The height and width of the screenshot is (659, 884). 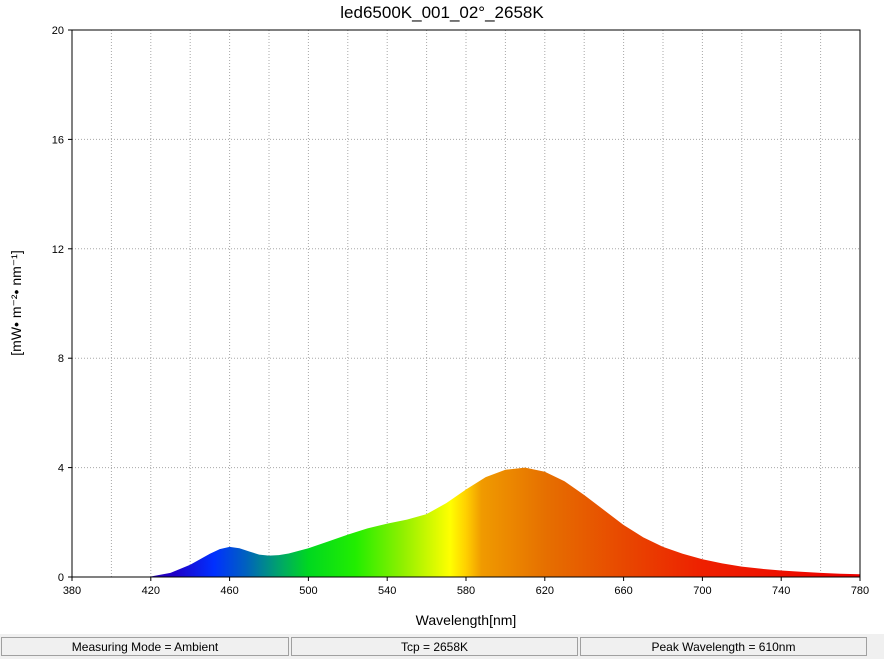 I want to click on x-tick-labels: 380 420 460 500 540 580 620 660 700 740 780, so click(x=466, y=587).